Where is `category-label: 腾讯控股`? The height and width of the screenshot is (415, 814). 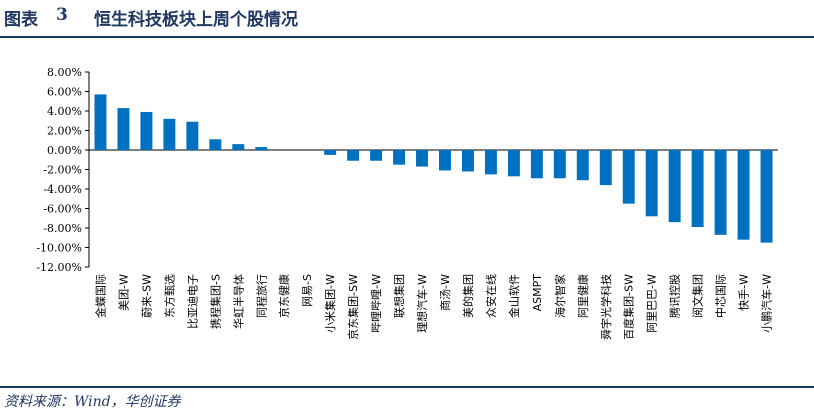 category-label: 腾讯控股 is located at coordinates (675, 296).